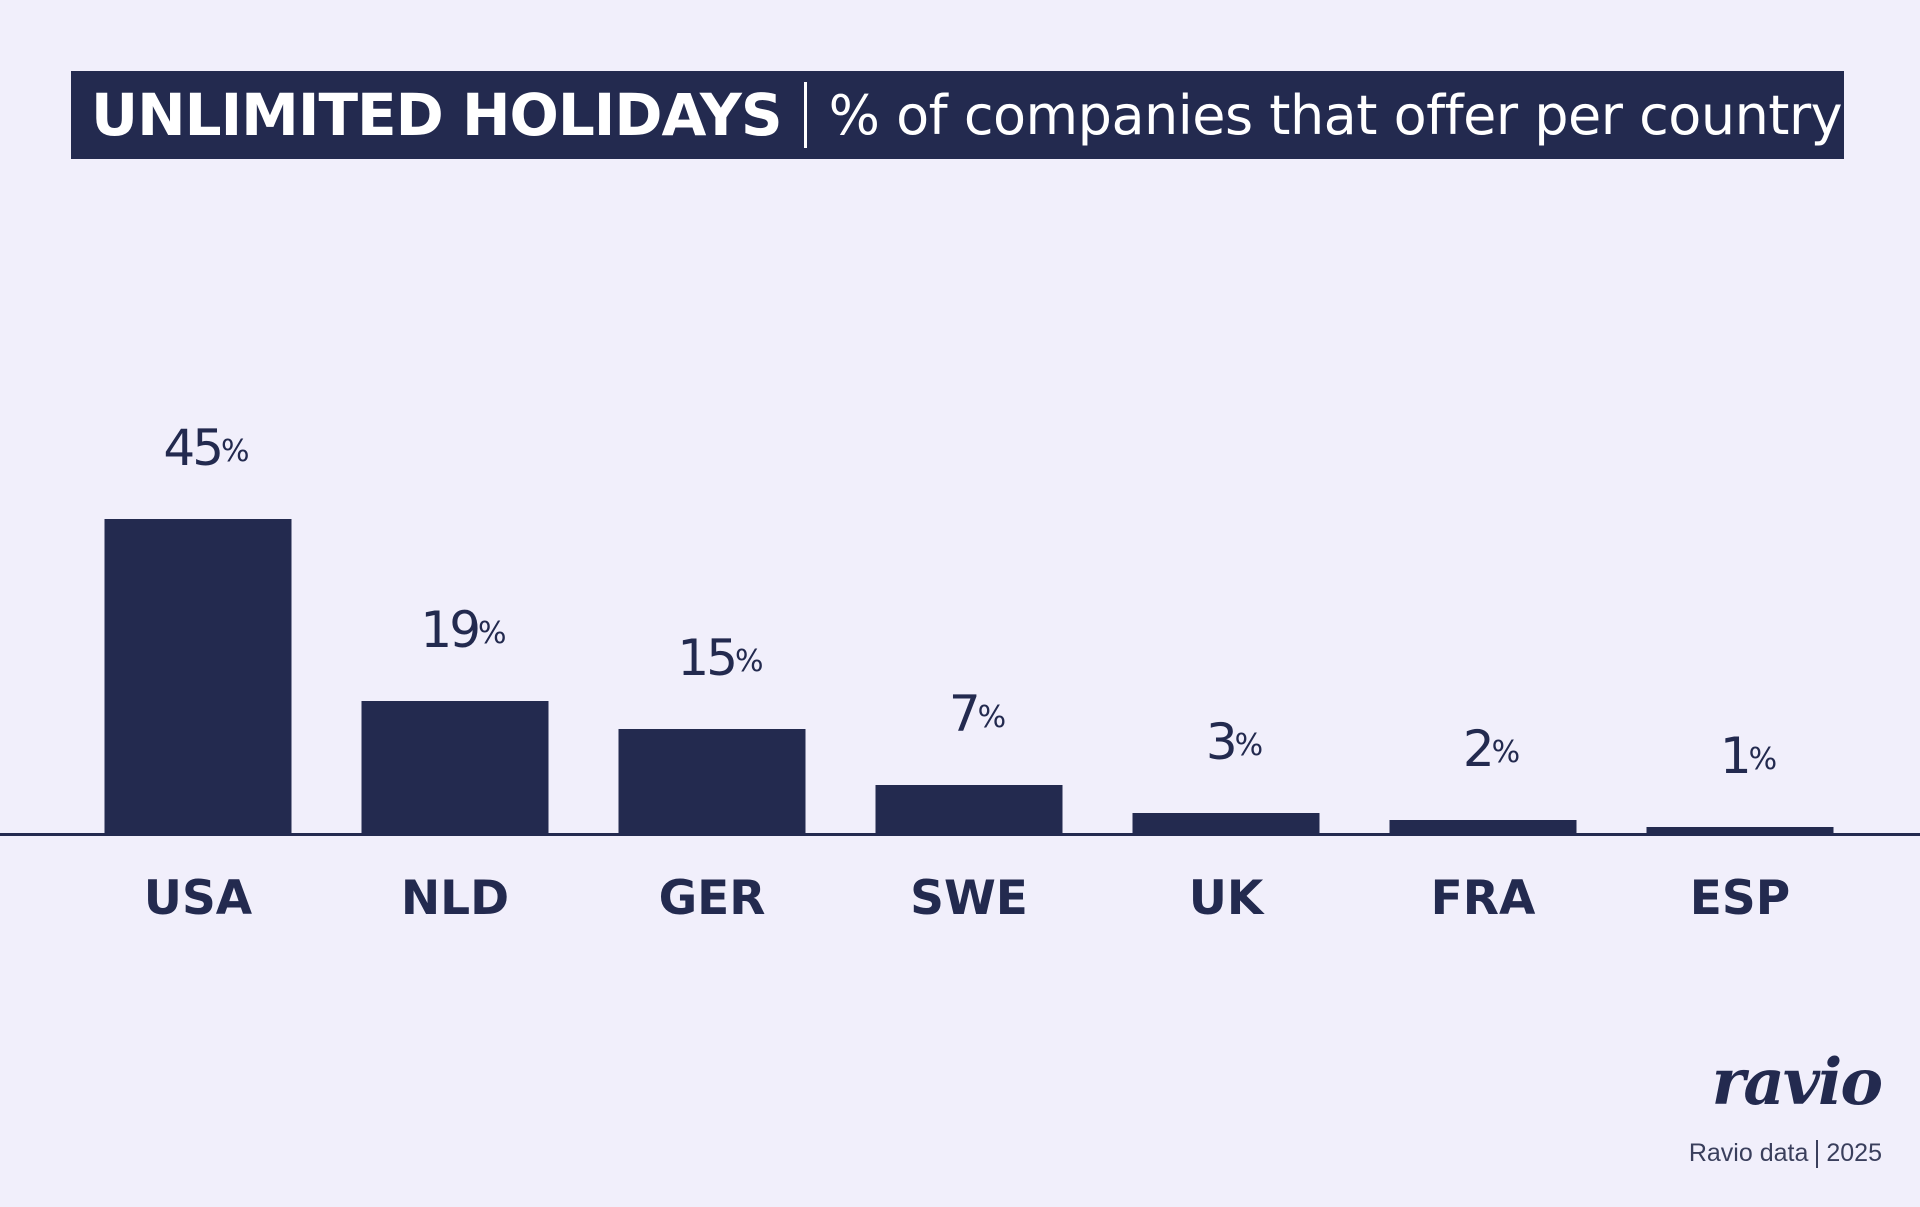 This screenshot has width=1920, height=1207. Describe the element at coordinates (1748, 756) in the screenshot. I see `data-label-esp: 1%` at that location.